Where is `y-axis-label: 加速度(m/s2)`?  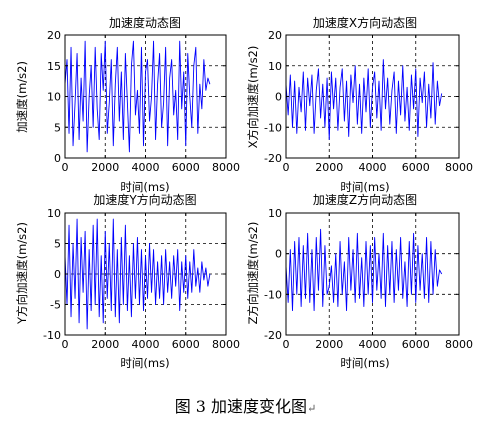
y-axis-label: 加速度(m/s2) is located at coordinates (22, 97).